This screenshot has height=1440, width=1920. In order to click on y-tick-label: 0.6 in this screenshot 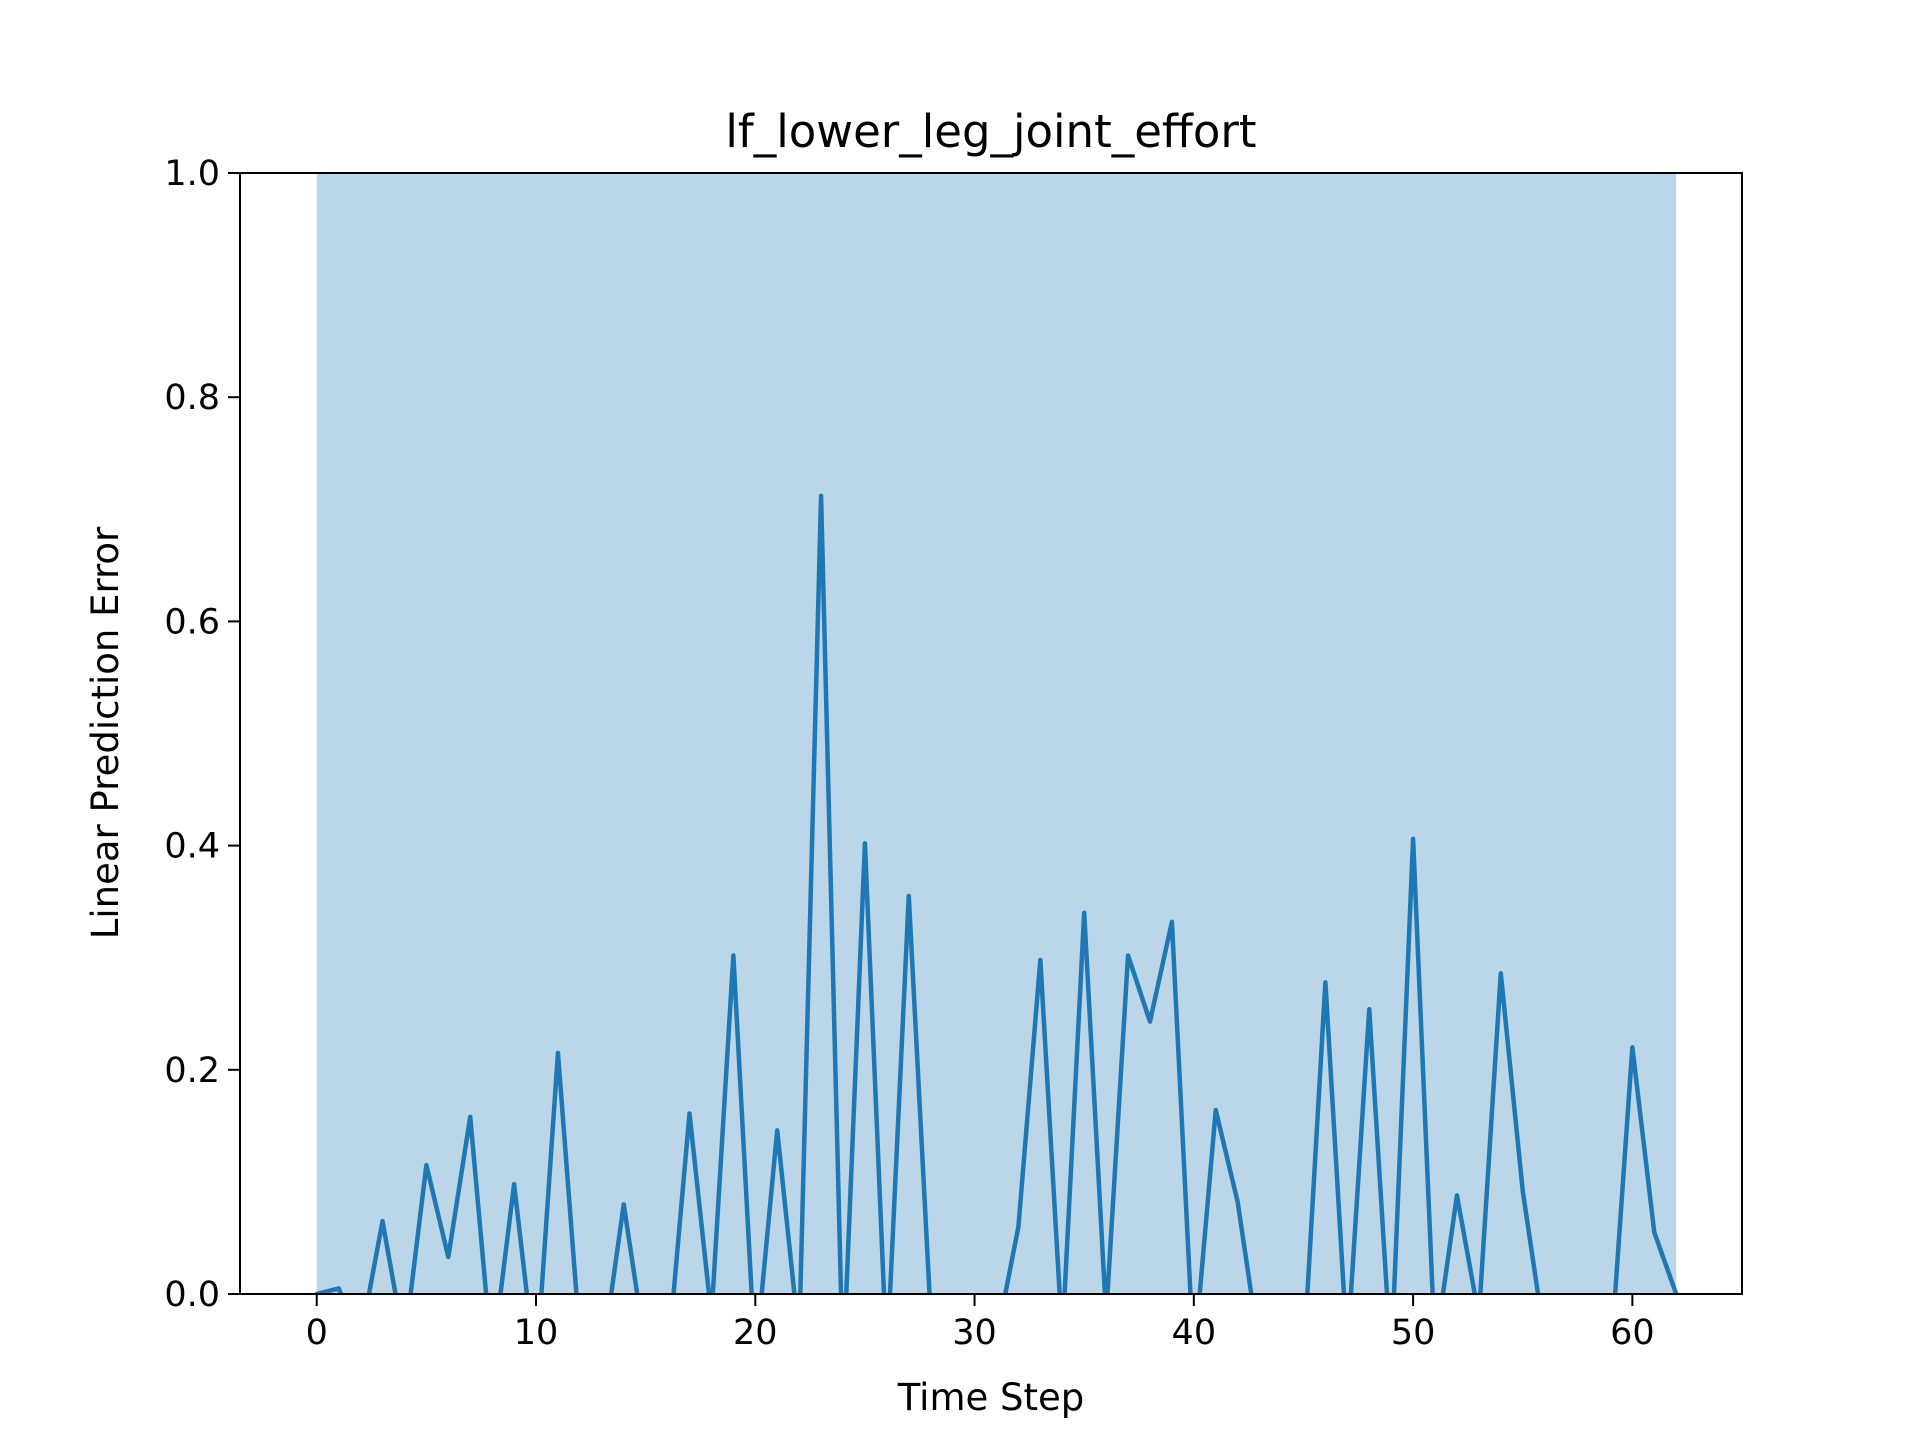, I will do `click(192, 622)`.